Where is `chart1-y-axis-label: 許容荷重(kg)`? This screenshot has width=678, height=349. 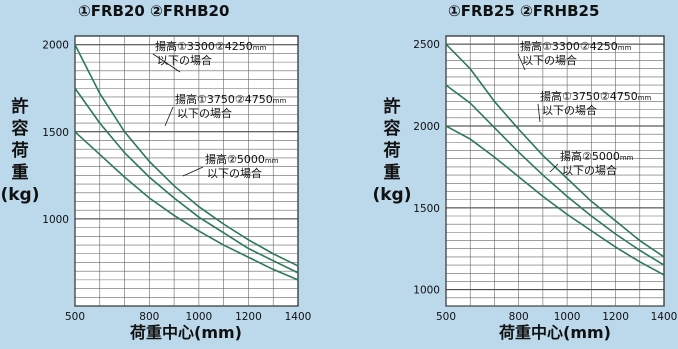
chart1-y-axis-label: 許容荷重(kg) is located at coordinates (19, 150).